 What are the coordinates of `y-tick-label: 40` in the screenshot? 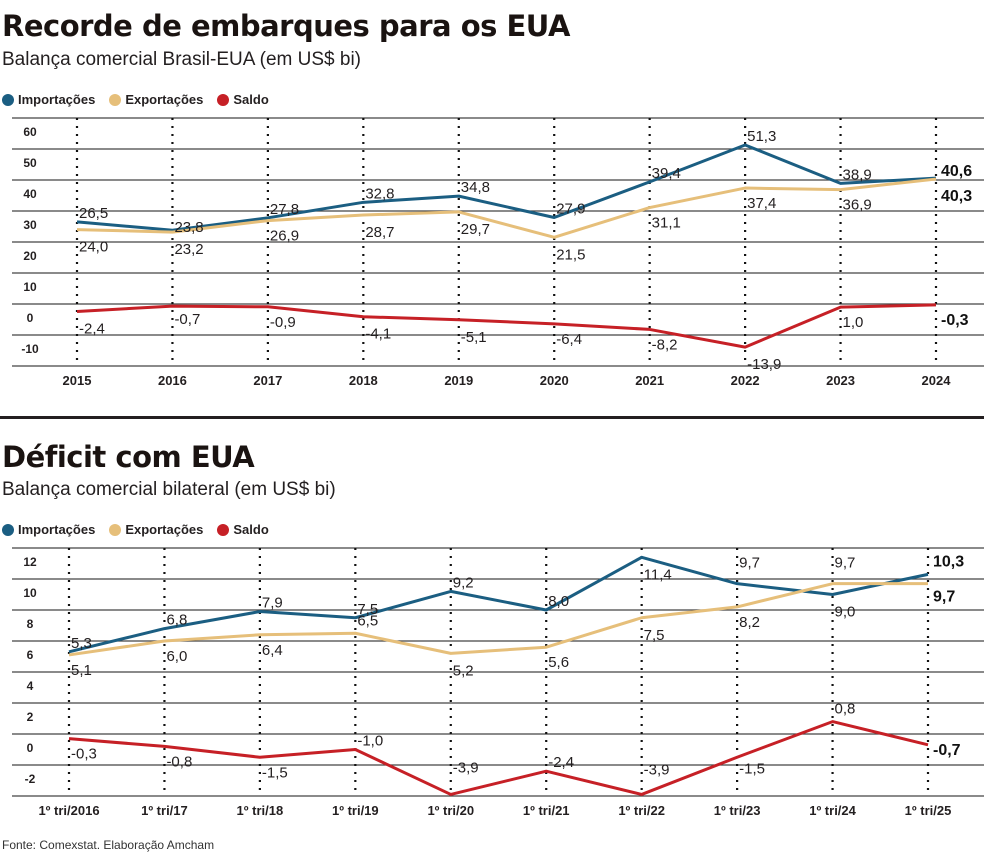 It's located at (30, 194).